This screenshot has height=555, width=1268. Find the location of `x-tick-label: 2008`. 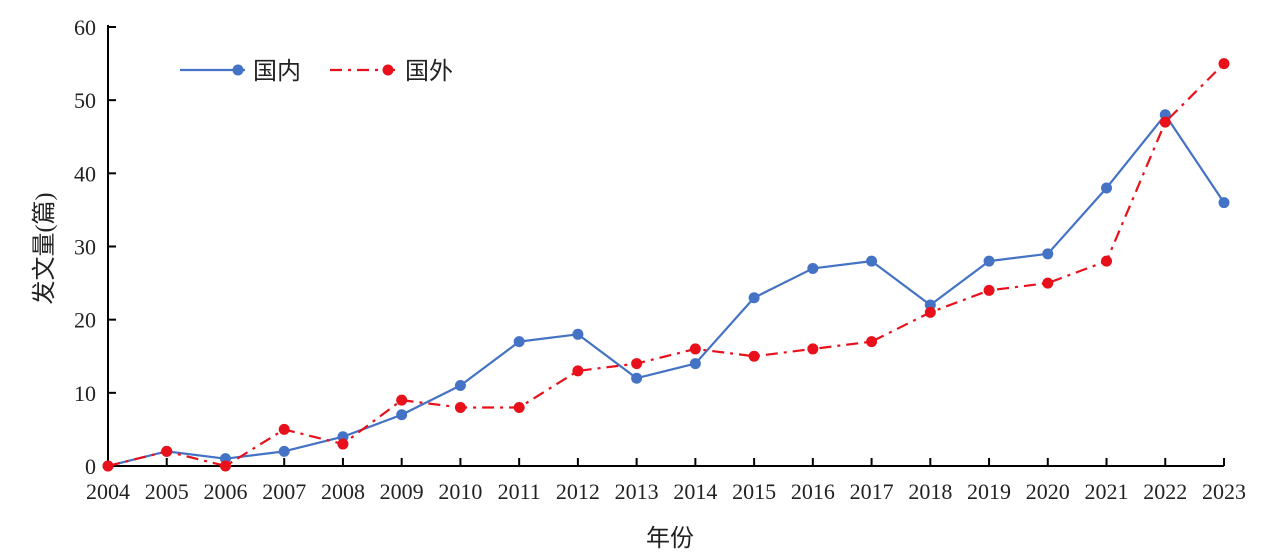

x-tick-label: 2008 is located at coordinates (343, 491).